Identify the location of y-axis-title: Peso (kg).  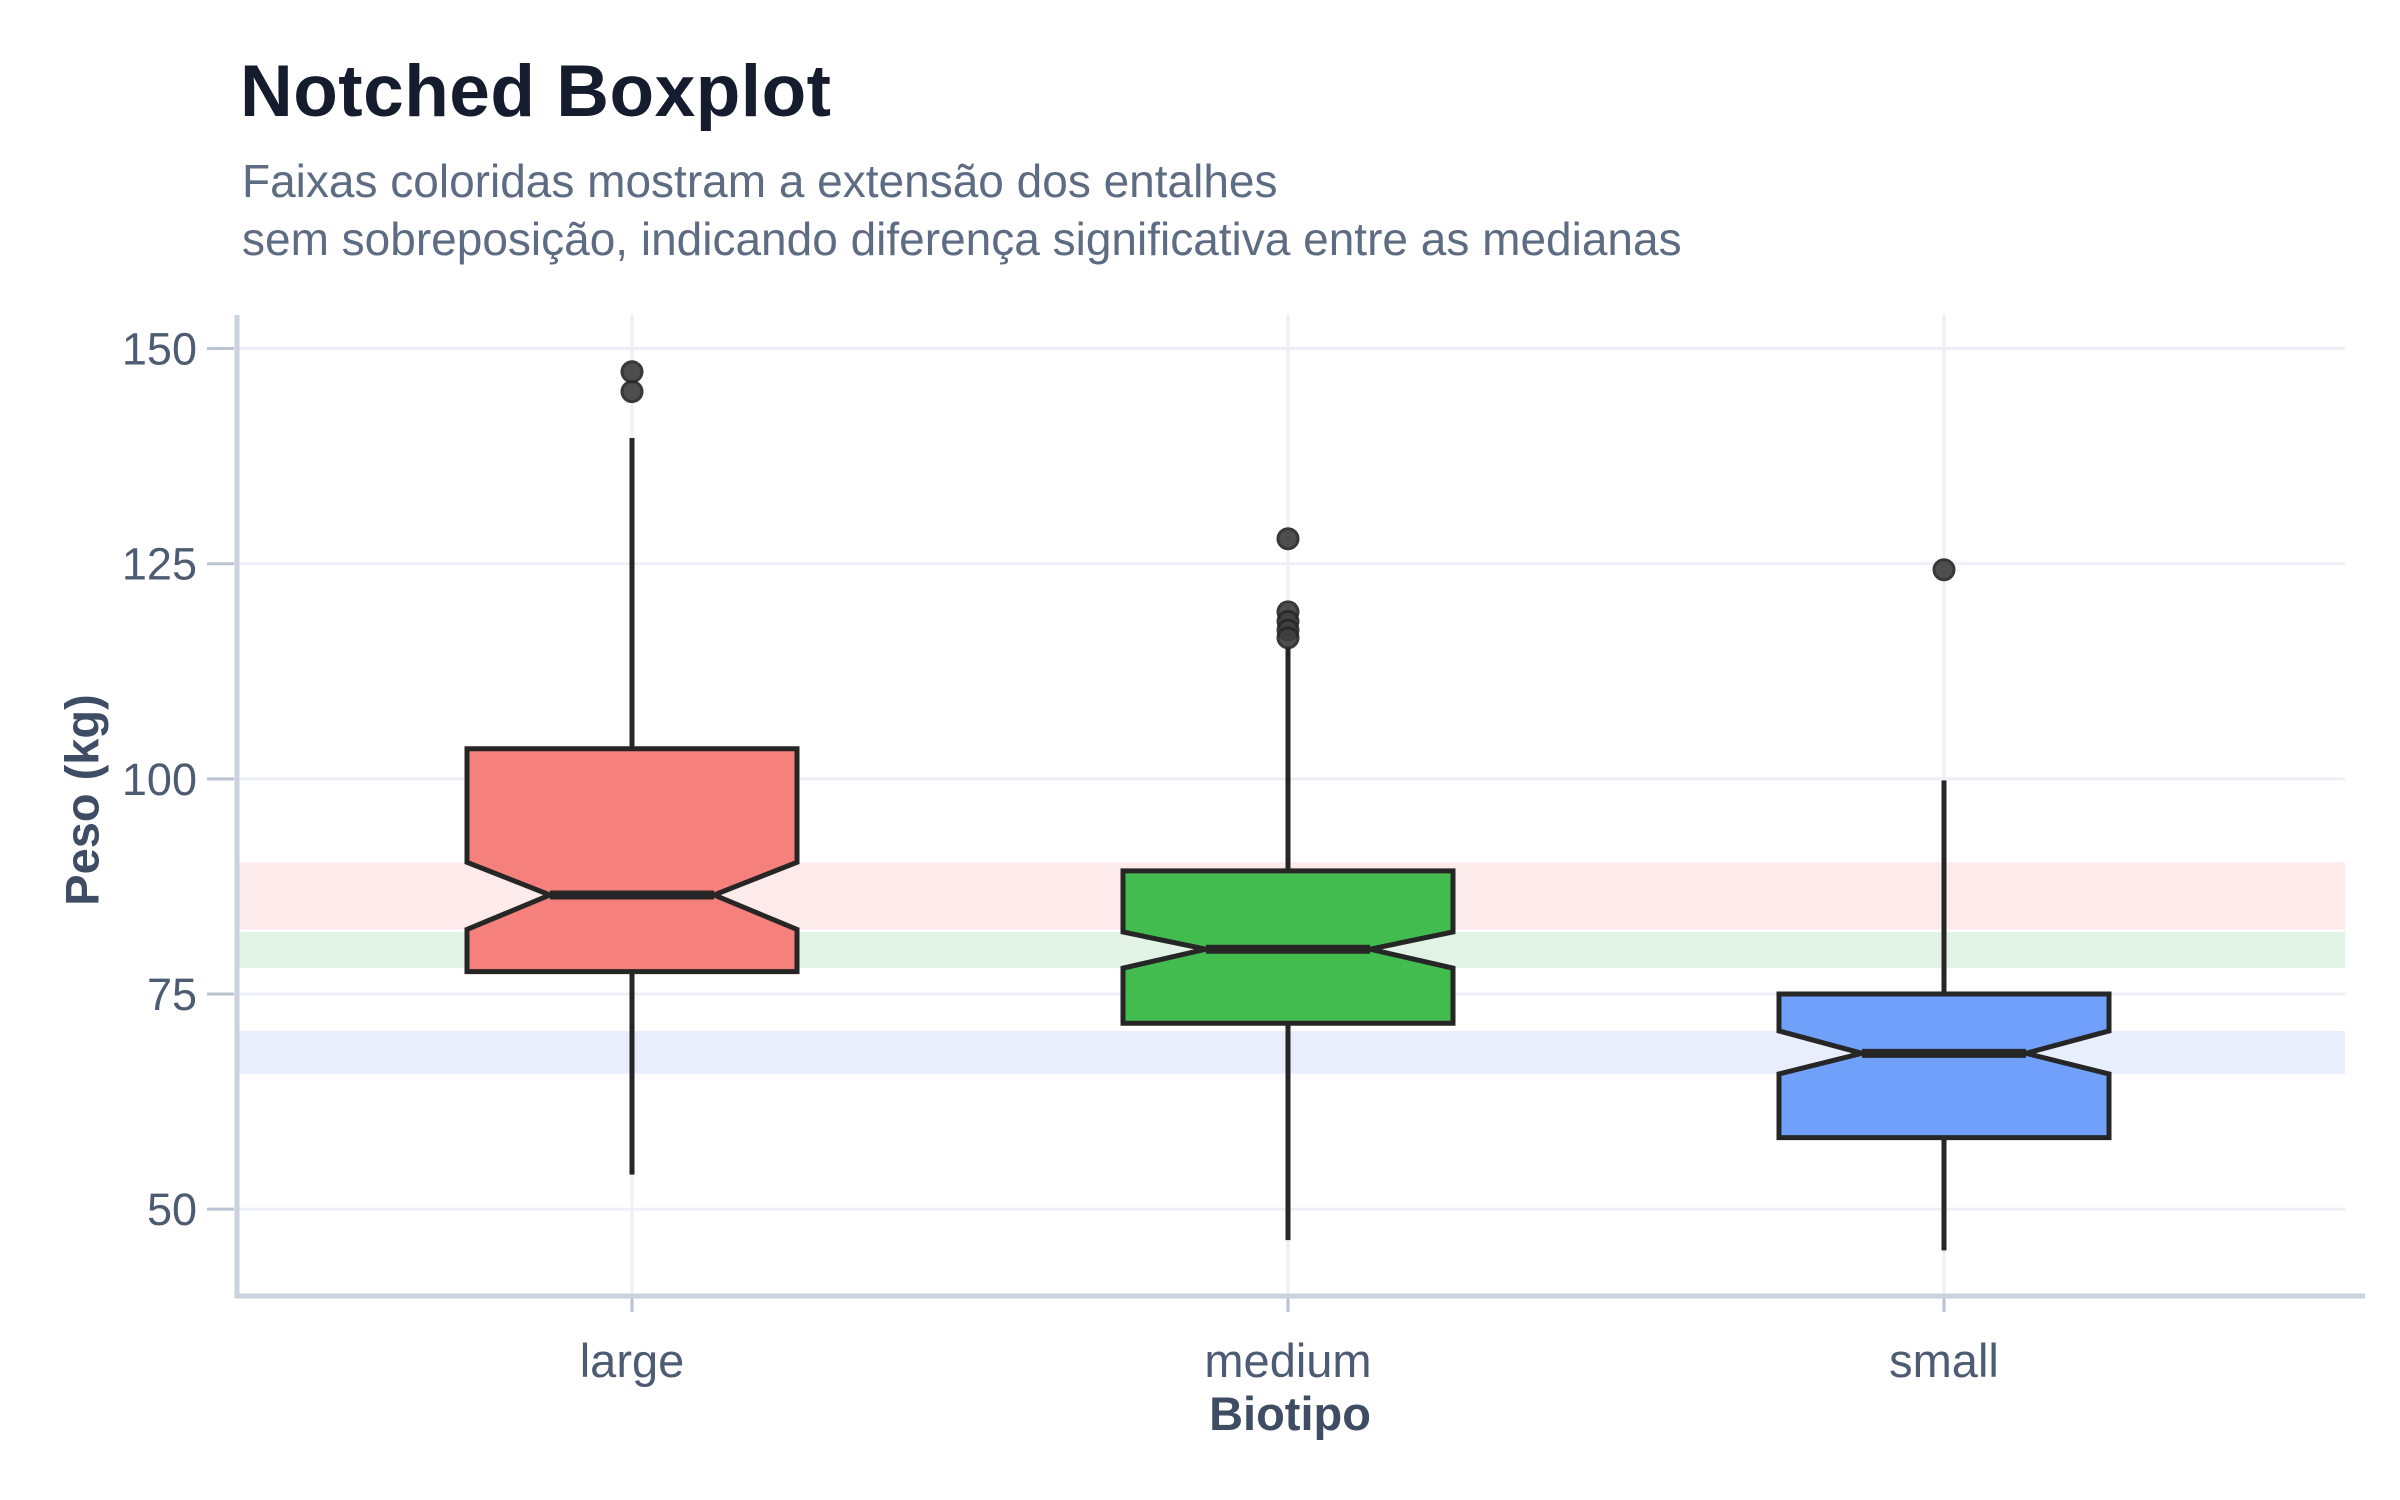
(82, 800).